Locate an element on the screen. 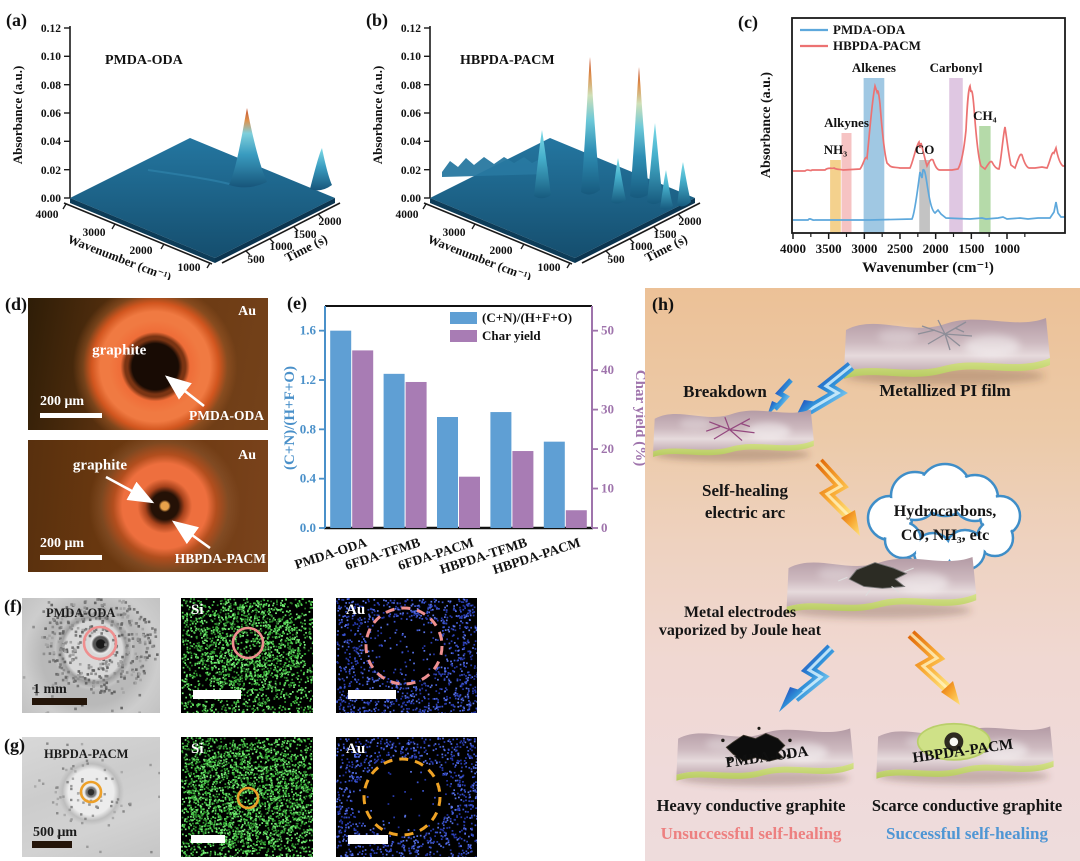 This screenshot has height=861, width=1080. scale-text: 1 mm is located at coordinates (50, 689).